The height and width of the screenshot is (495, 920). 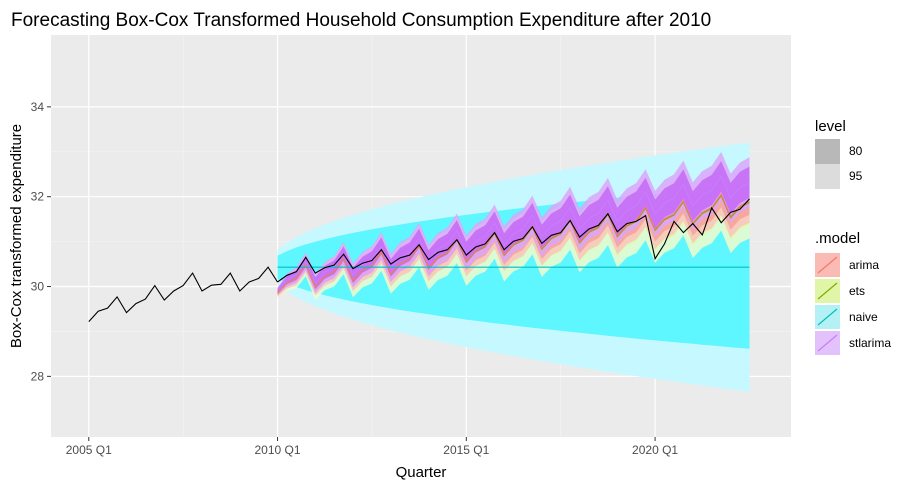 What do you see at coordinates (16, 236) in the screenshot?
I see `y-axis-title: Box-Cox transformed expenditure` at bounding box center [16, 236].